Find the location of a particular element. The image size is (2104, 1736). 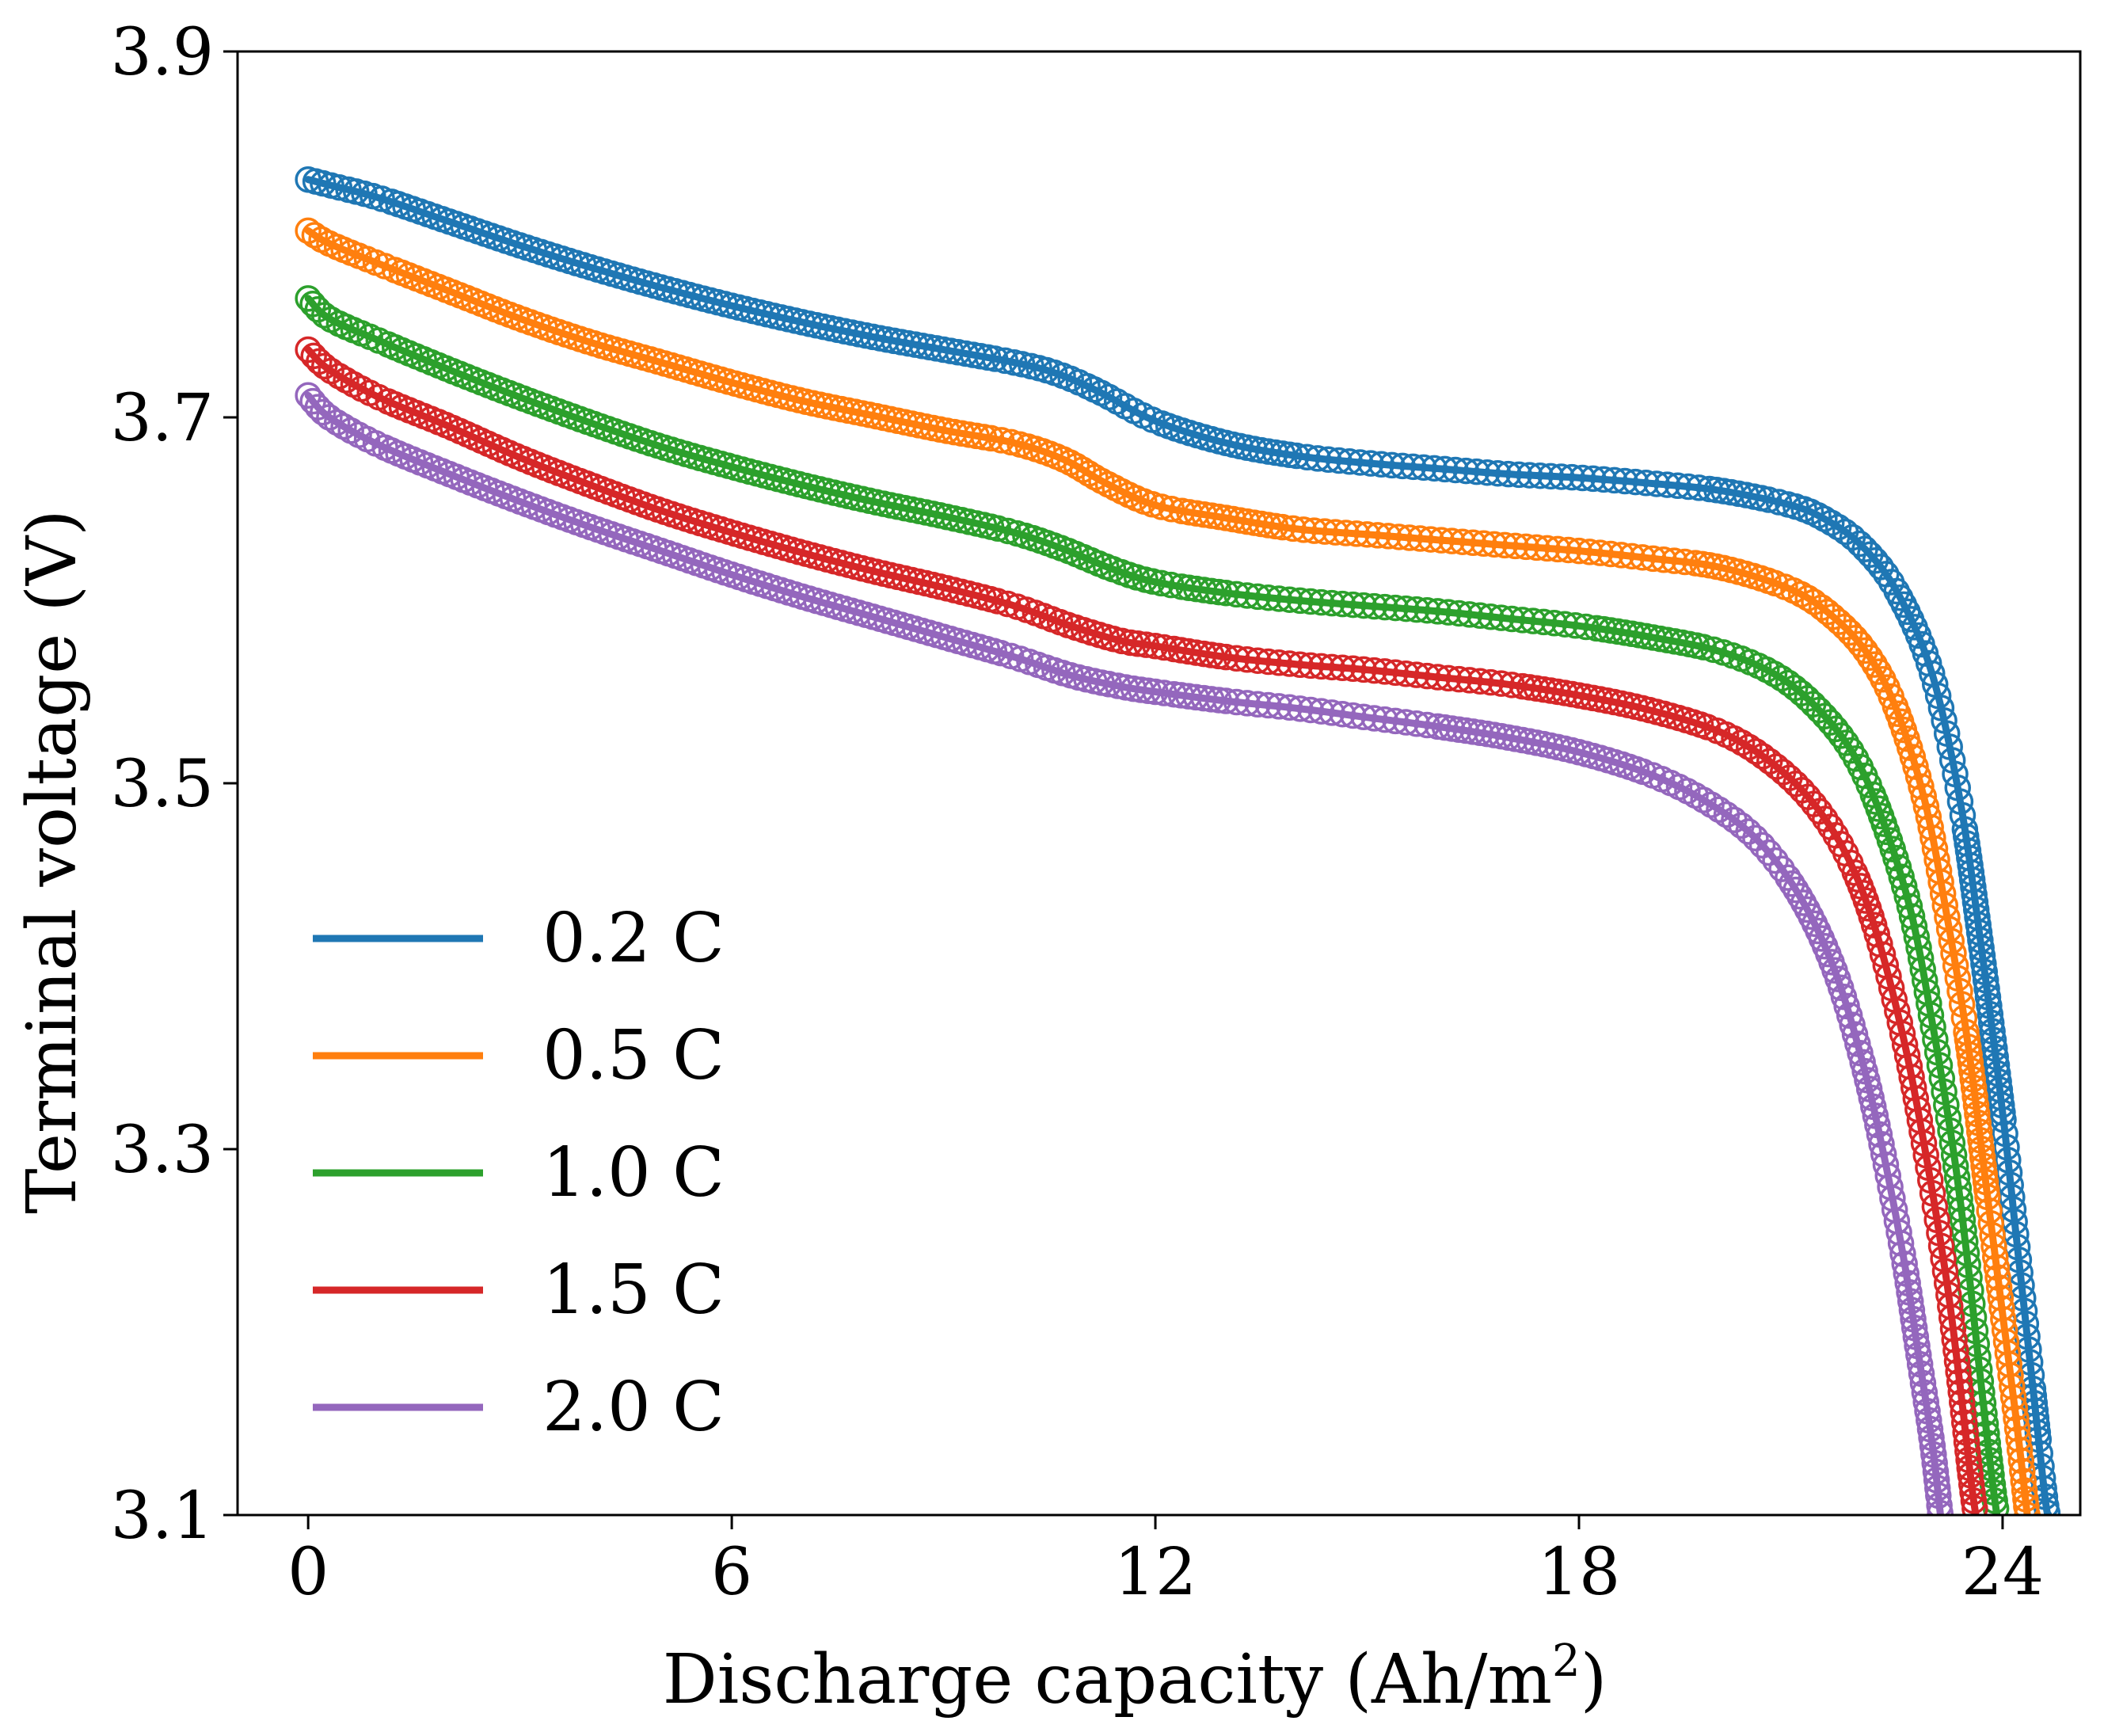

x-tick-label: 0 is located at coordinates (308, 1573).